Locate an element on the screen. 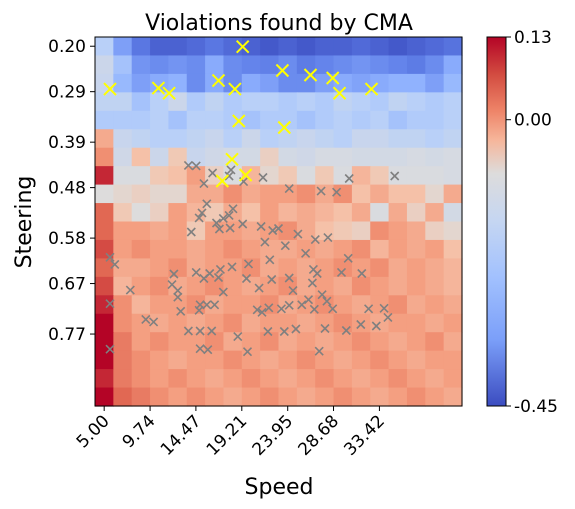  x-tick-label: 9.74 is located at coordinates (139, 431).